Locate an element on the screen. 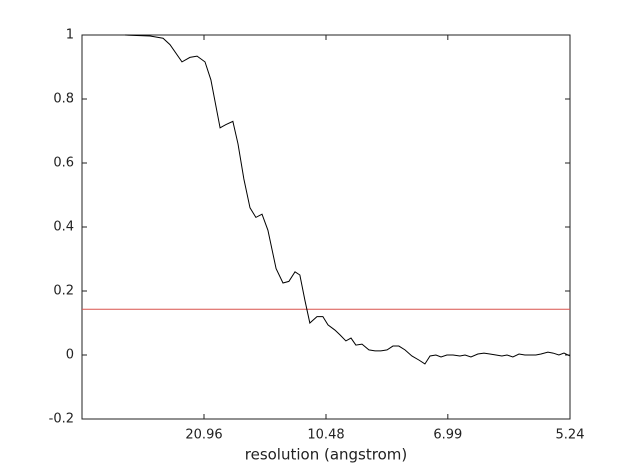 This screenshot has width=630, height=472. y-tick-label: 1 is located at coordinates (70, 35).